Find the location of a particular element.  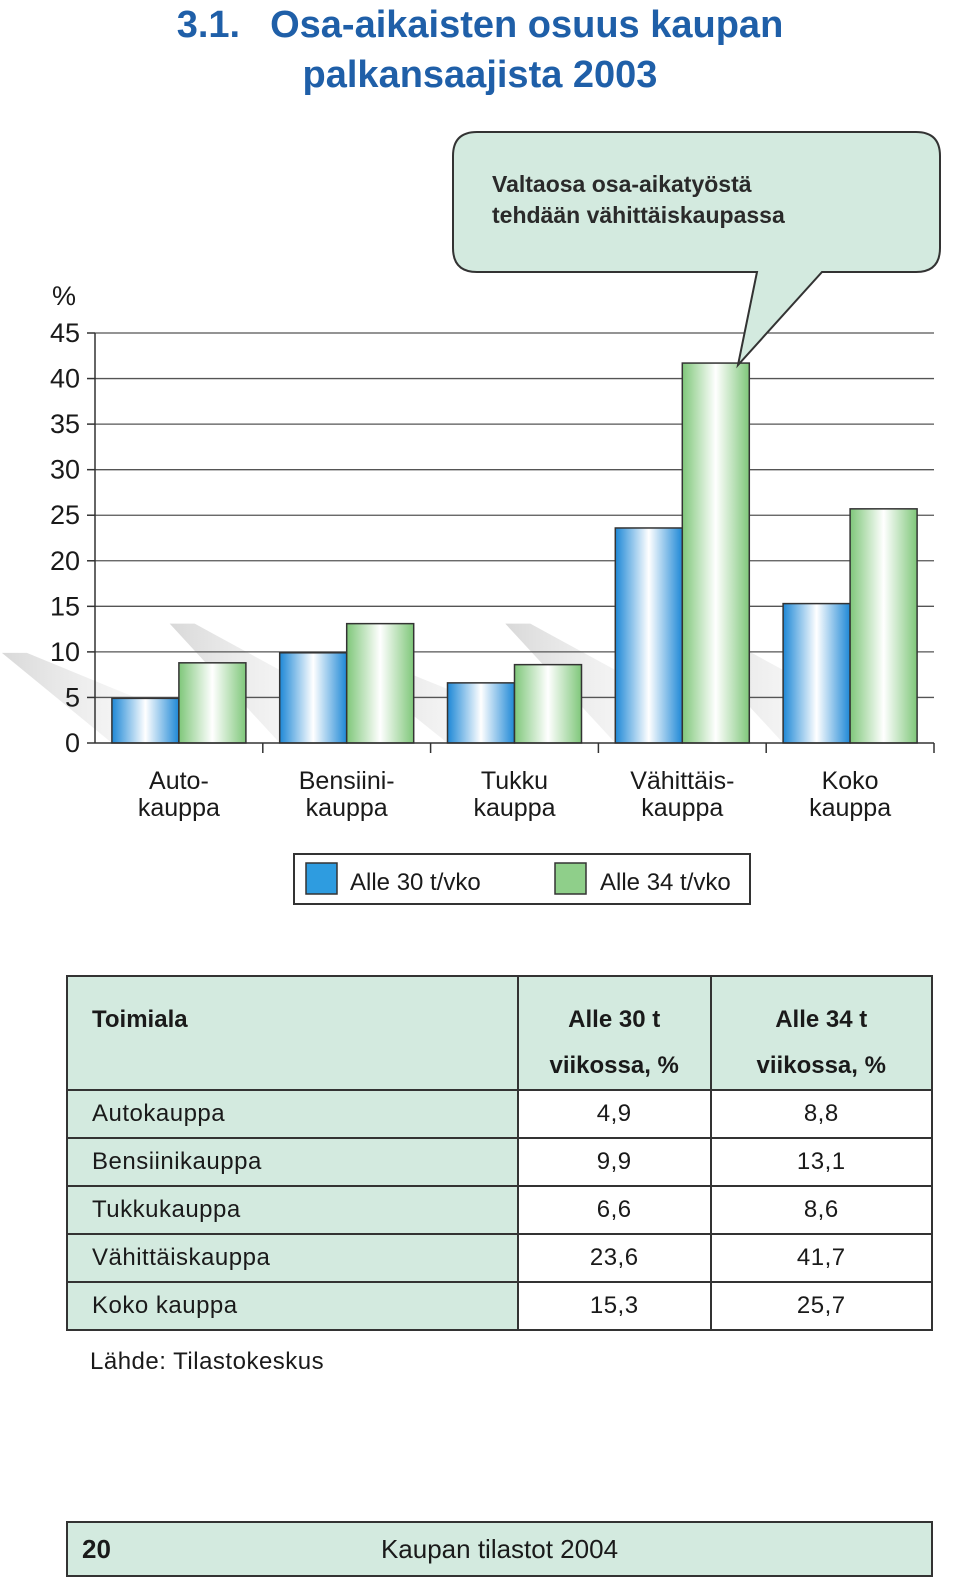

table-row: Autokauppa 4,9 8,8 is located at coordinates (499, 1114).